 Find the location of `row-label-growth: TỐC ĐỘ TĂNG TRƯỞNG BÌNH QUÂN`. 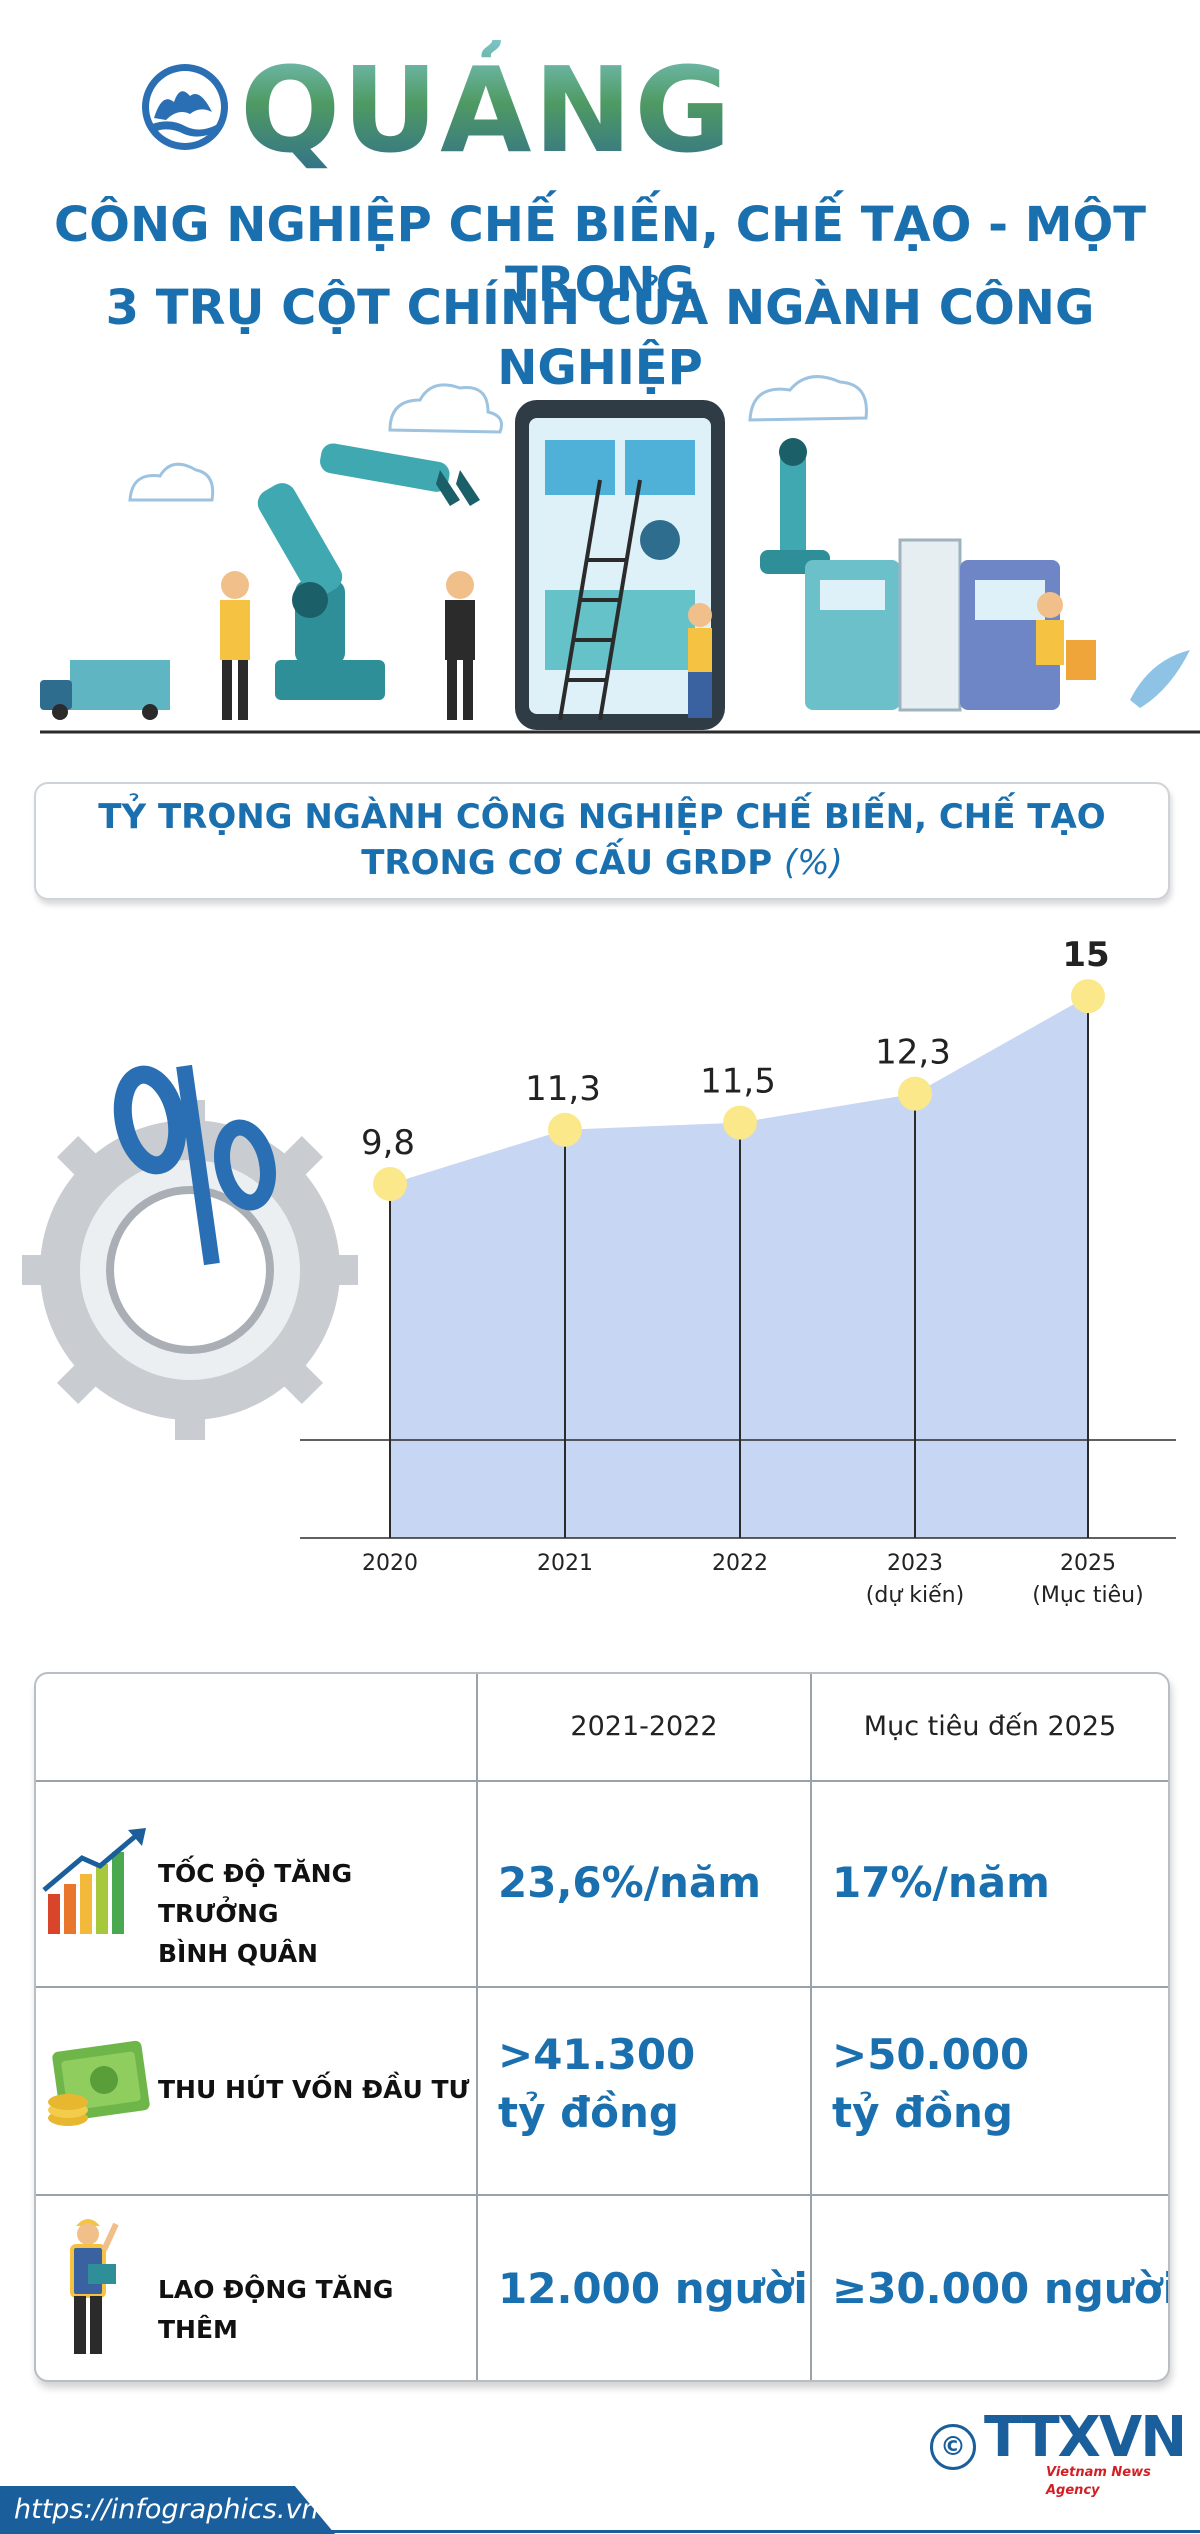

row-label-growth: TỐC ĐỘ TĂNG TRƯỞNG BÌNH QUÂN is located at coordinates (318, 1914).